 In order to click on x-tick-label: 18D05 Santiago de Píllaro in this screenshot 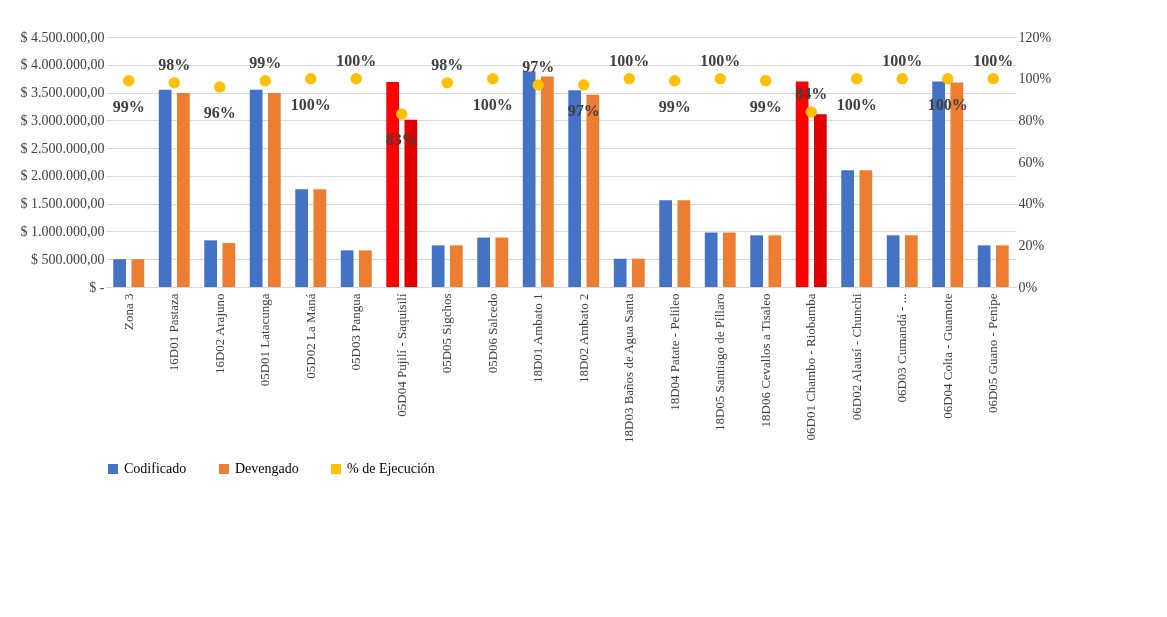, I will do `click(720, 362)`.